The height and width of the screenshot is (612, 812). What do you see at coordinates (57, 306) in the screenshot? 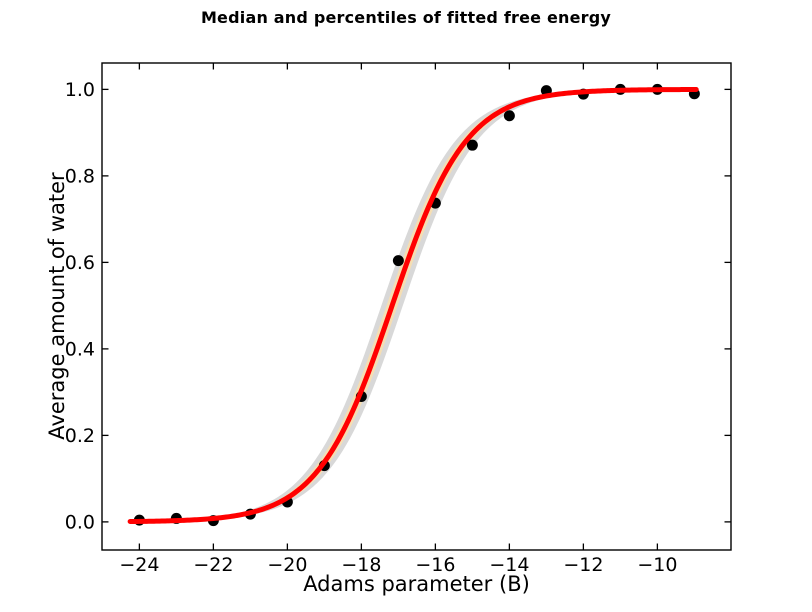
I see `y-axis-label: Average amount of water` at bounding box center [57, 306].